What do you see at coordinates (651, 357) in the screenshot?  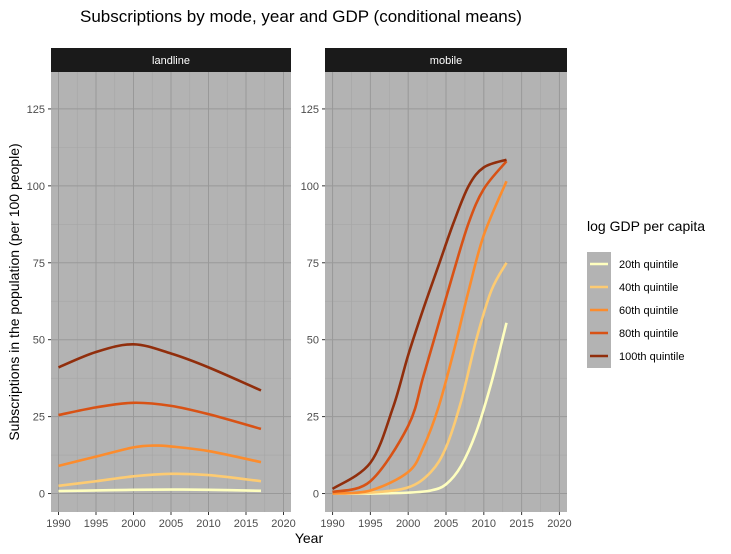 I see `legend-label-5: 100th quintile` at bounding box center [651, 357].